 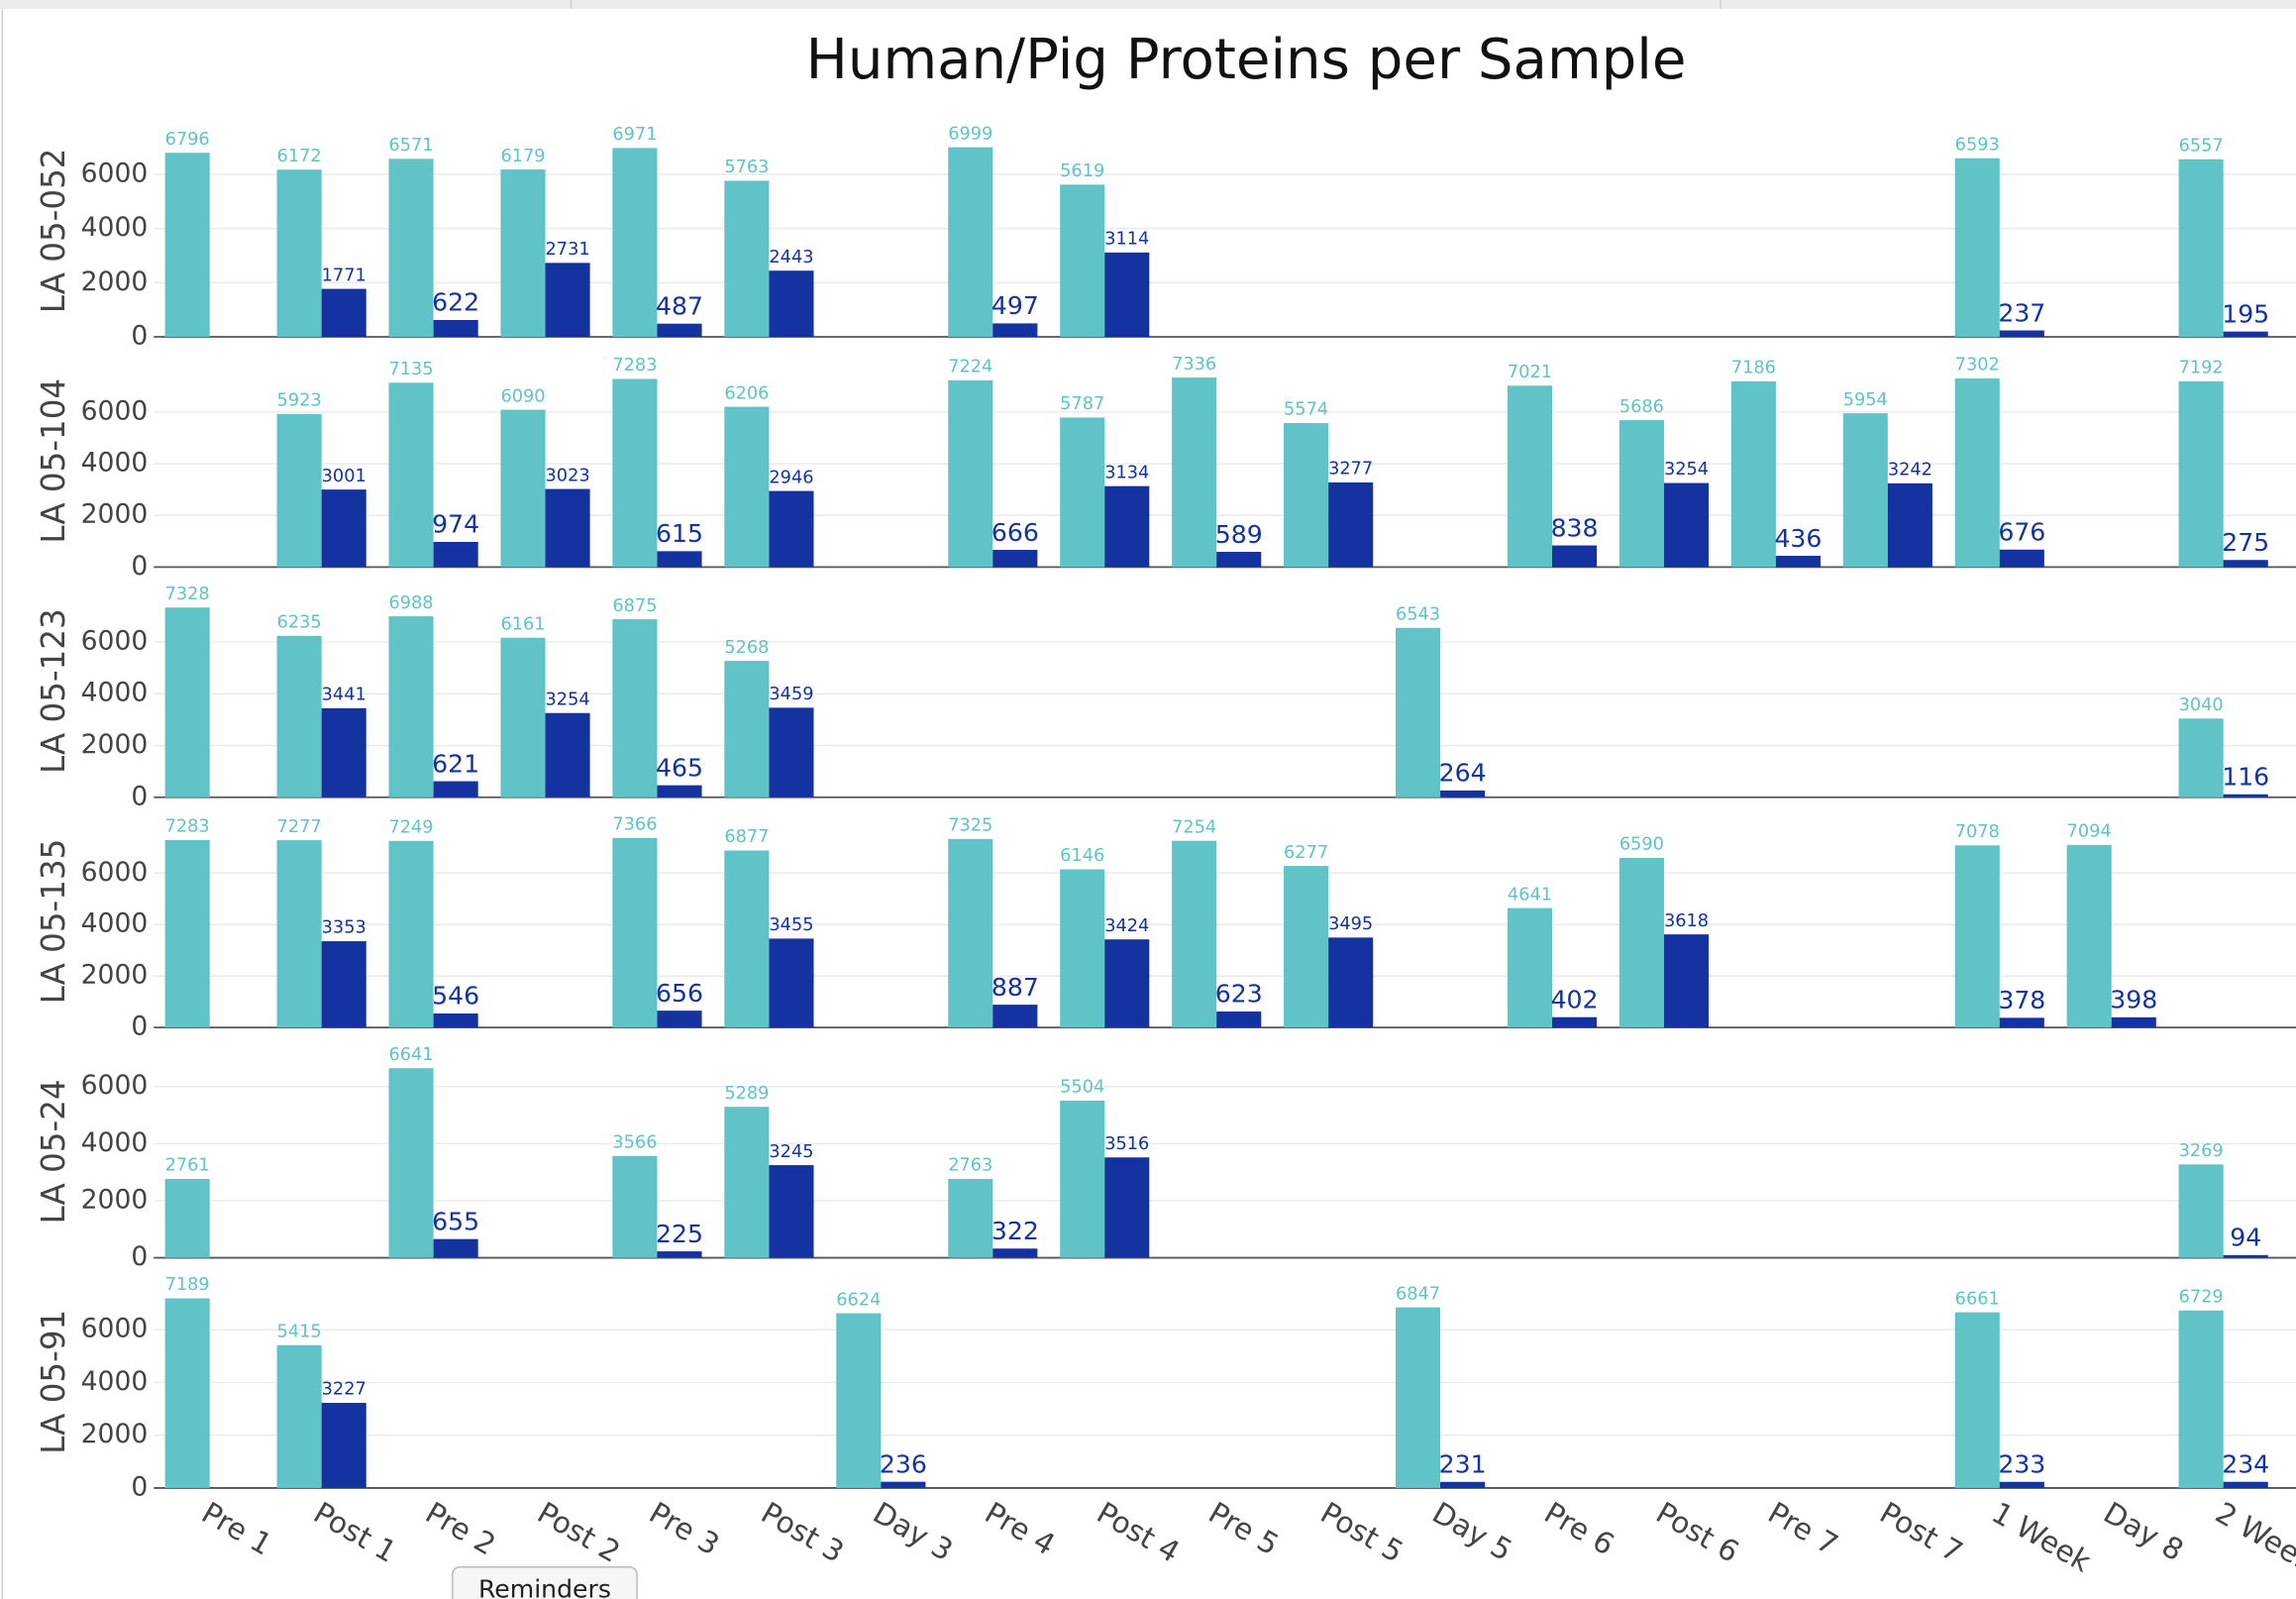 I want to click on button-label: Reminders, so click(x=544, y=1587).